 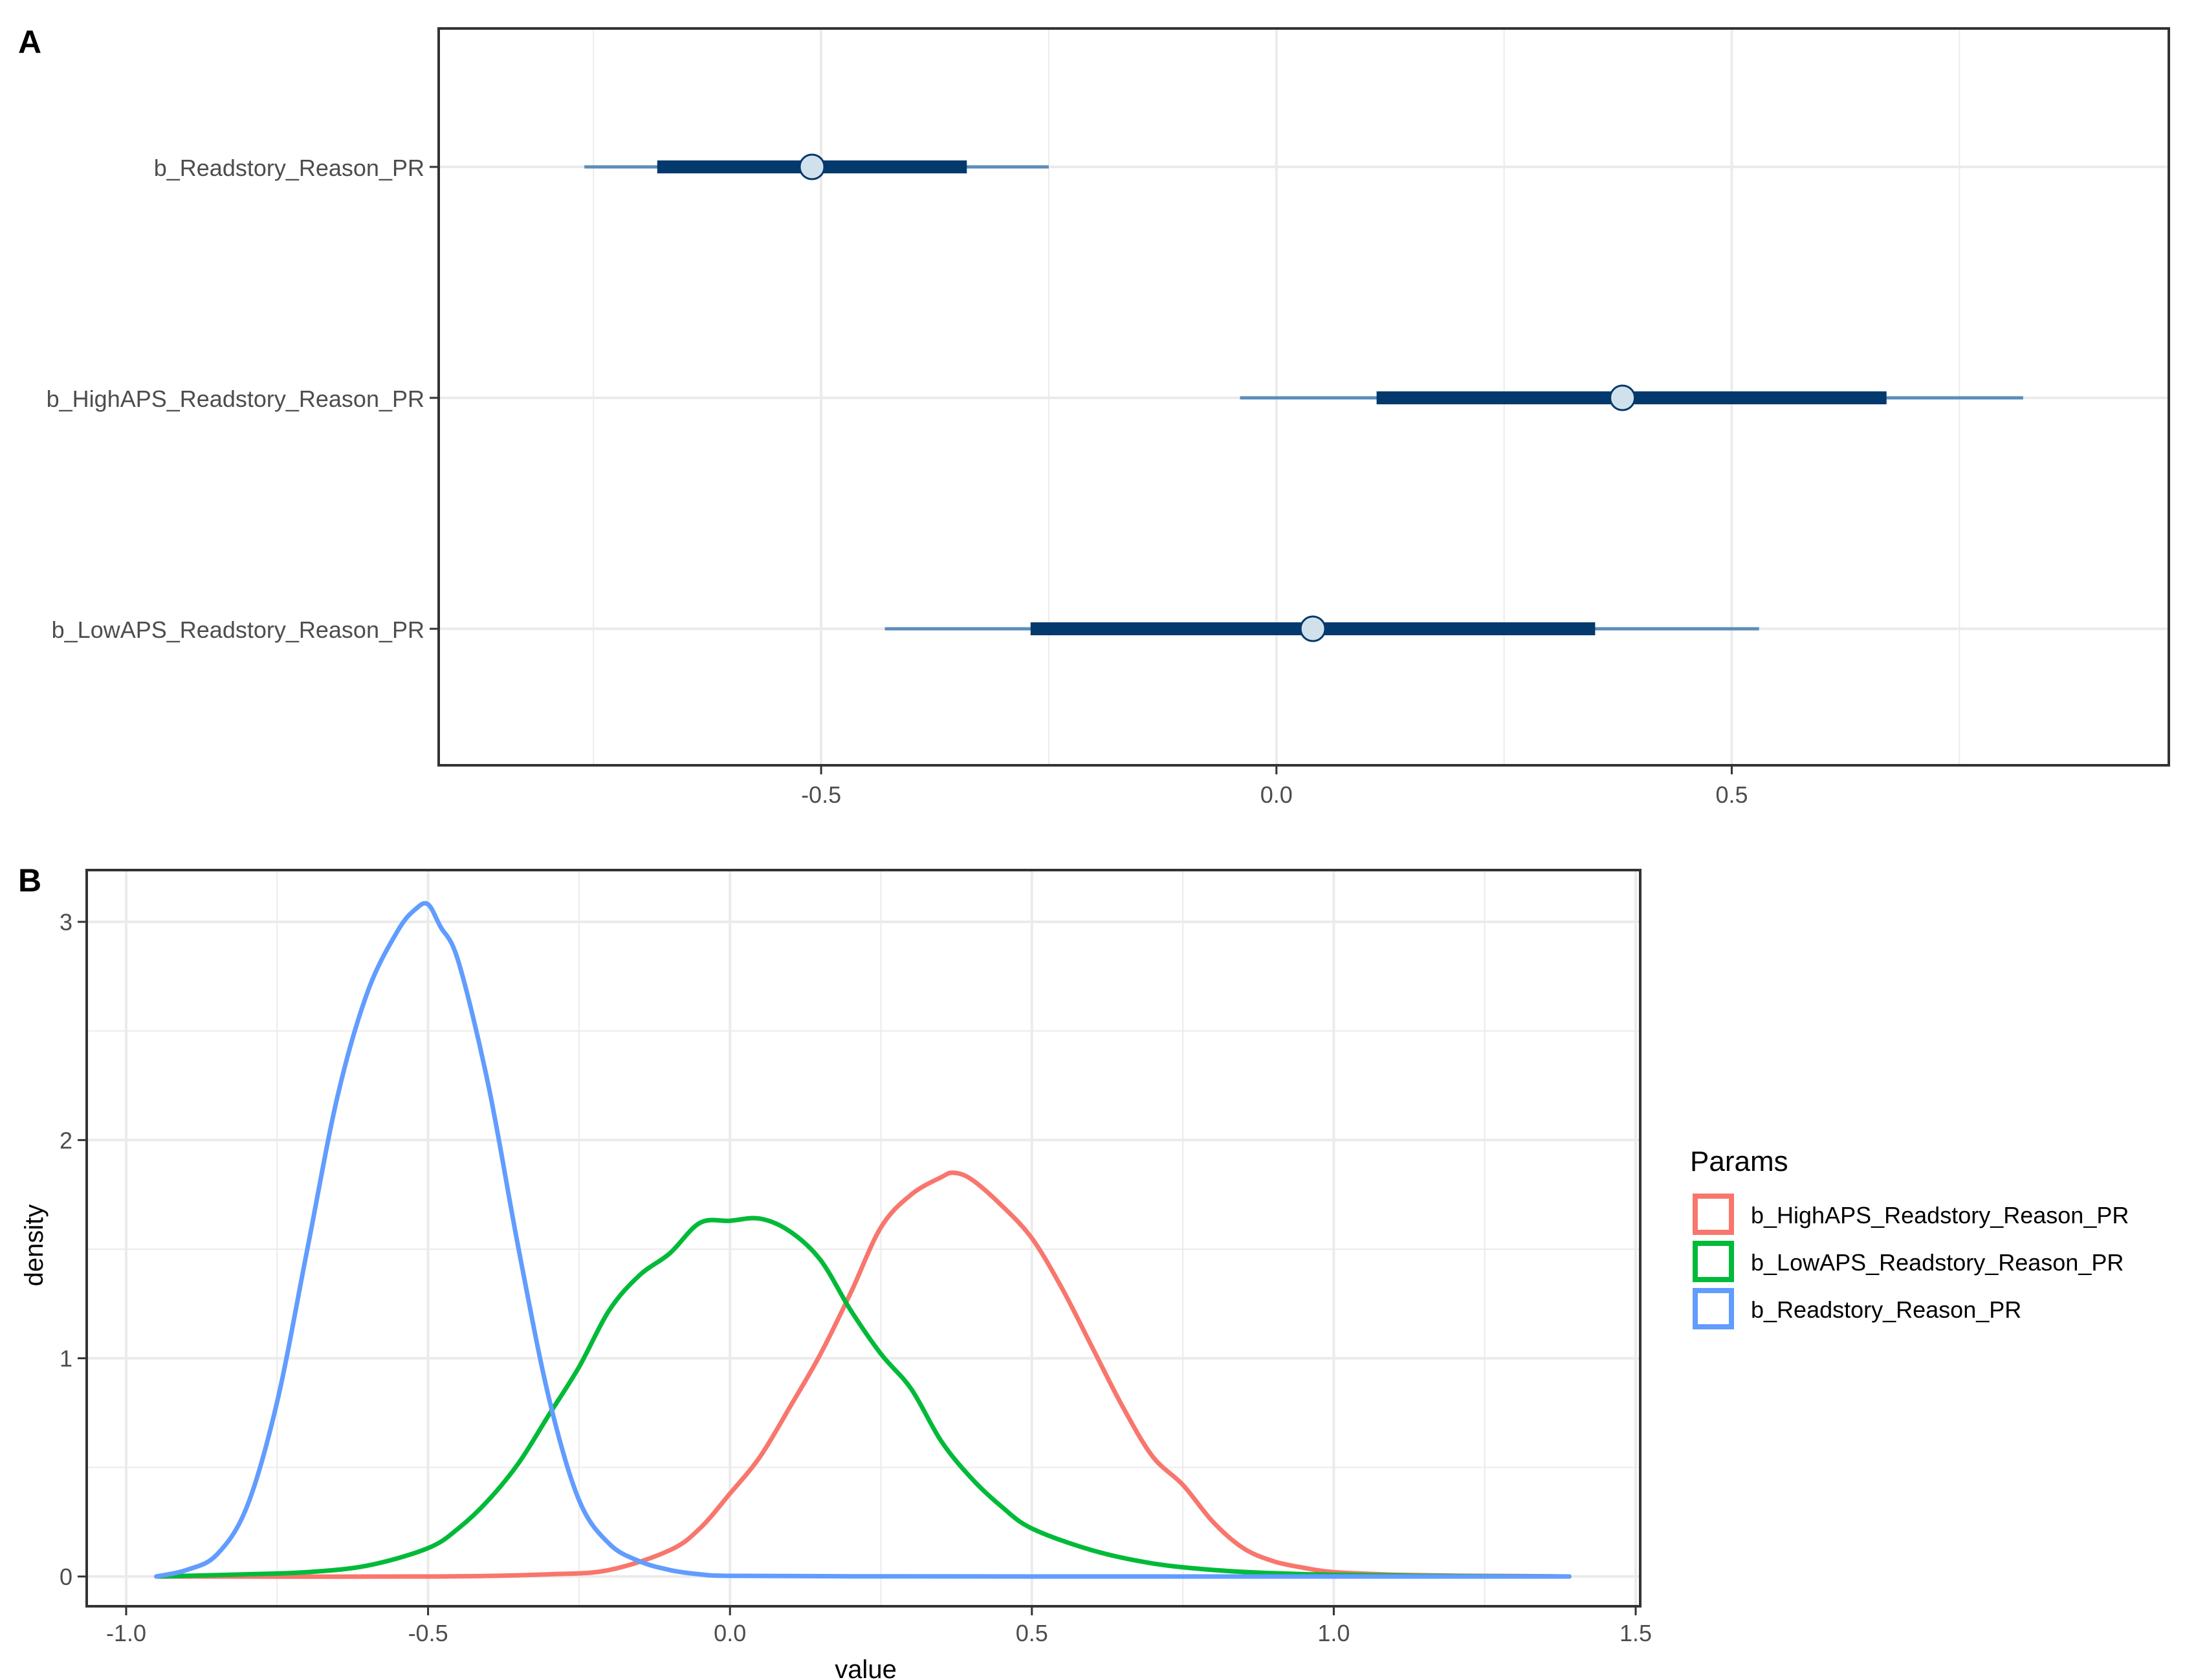 I want to click on legend-label: b_HighAPS_Readstory_Reason_PR, so click(x=1940, y=1215).